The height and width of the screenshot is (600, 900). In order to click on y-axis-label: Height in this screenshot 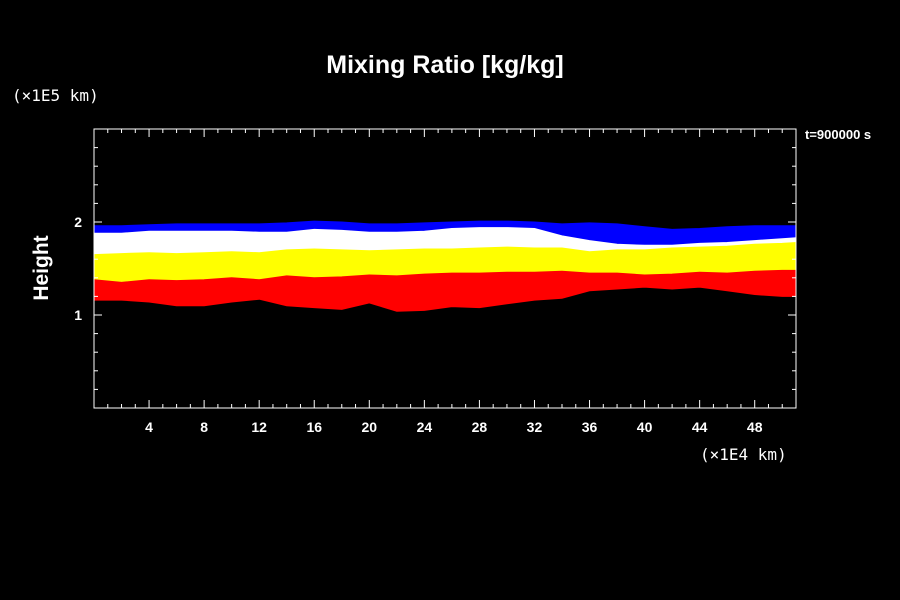, I will do `click(41, 267)`.